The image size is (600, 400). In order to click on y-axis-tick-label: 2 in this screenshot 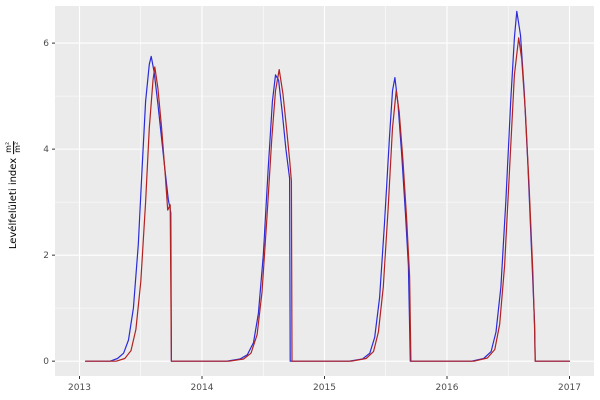, I will do `click(46, 256)`.